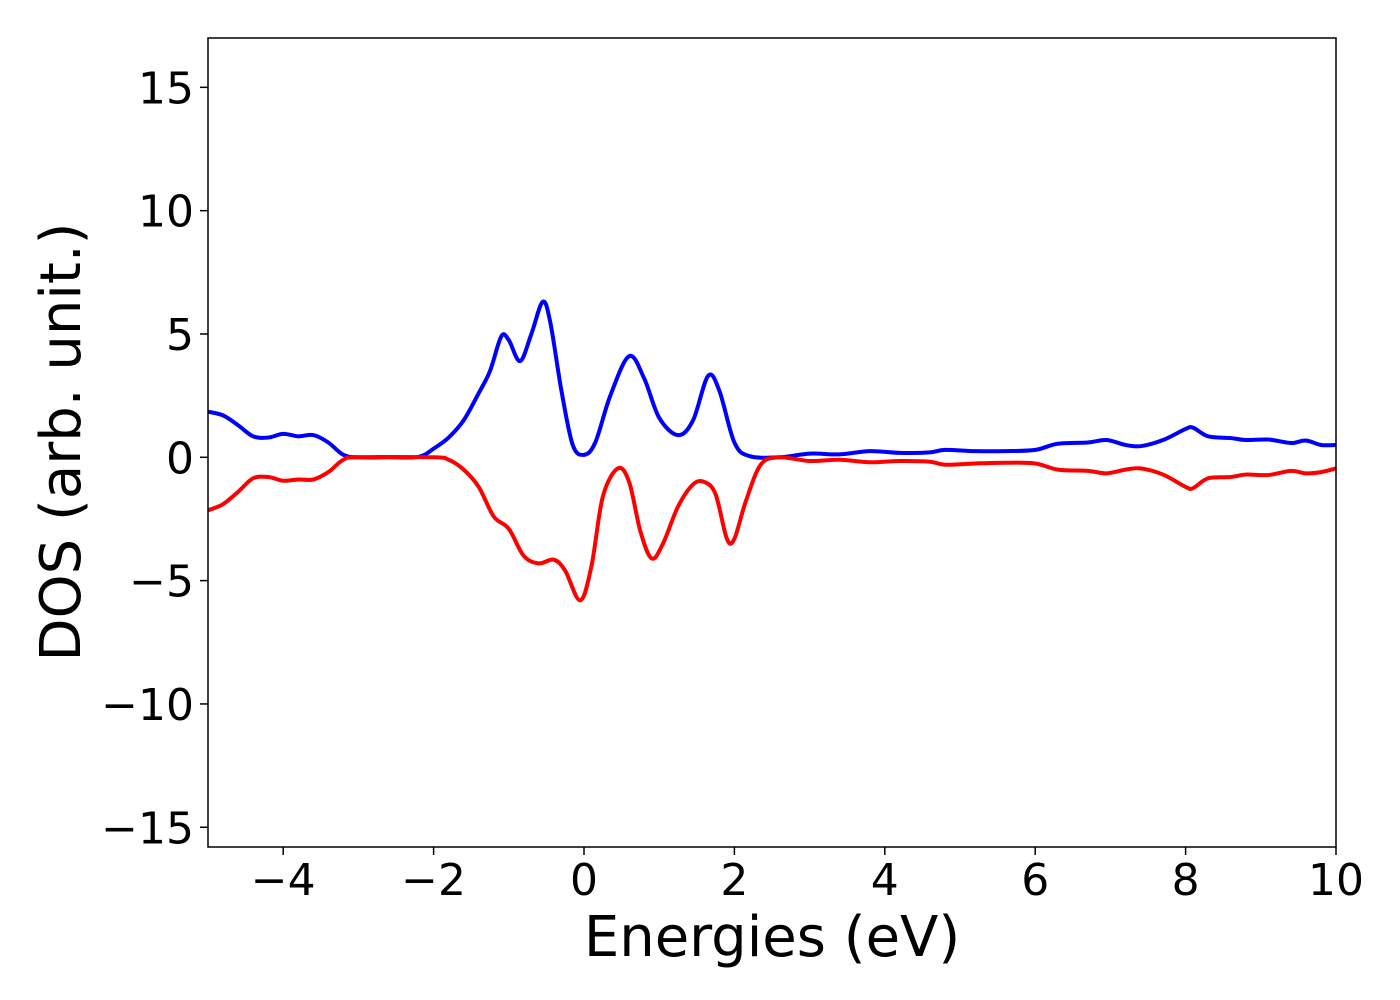  What do you see at coordinates (180, 335) in the screenshot?
I see `y-tick-label: 5` at bounding box center [180, 335].